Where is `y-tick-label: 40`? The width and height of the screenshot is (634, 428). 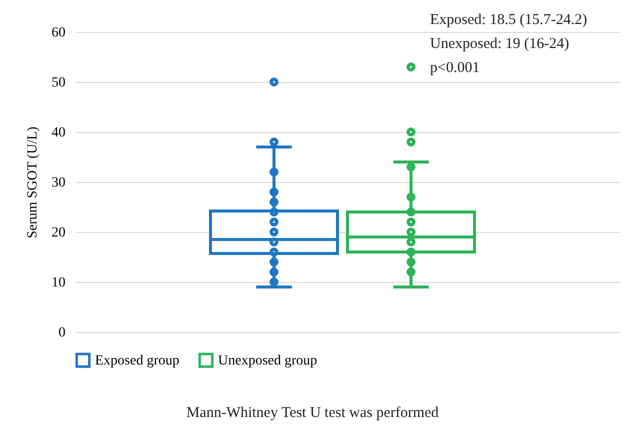 y-tick-label: 40 is located at coordinates (59, 133).